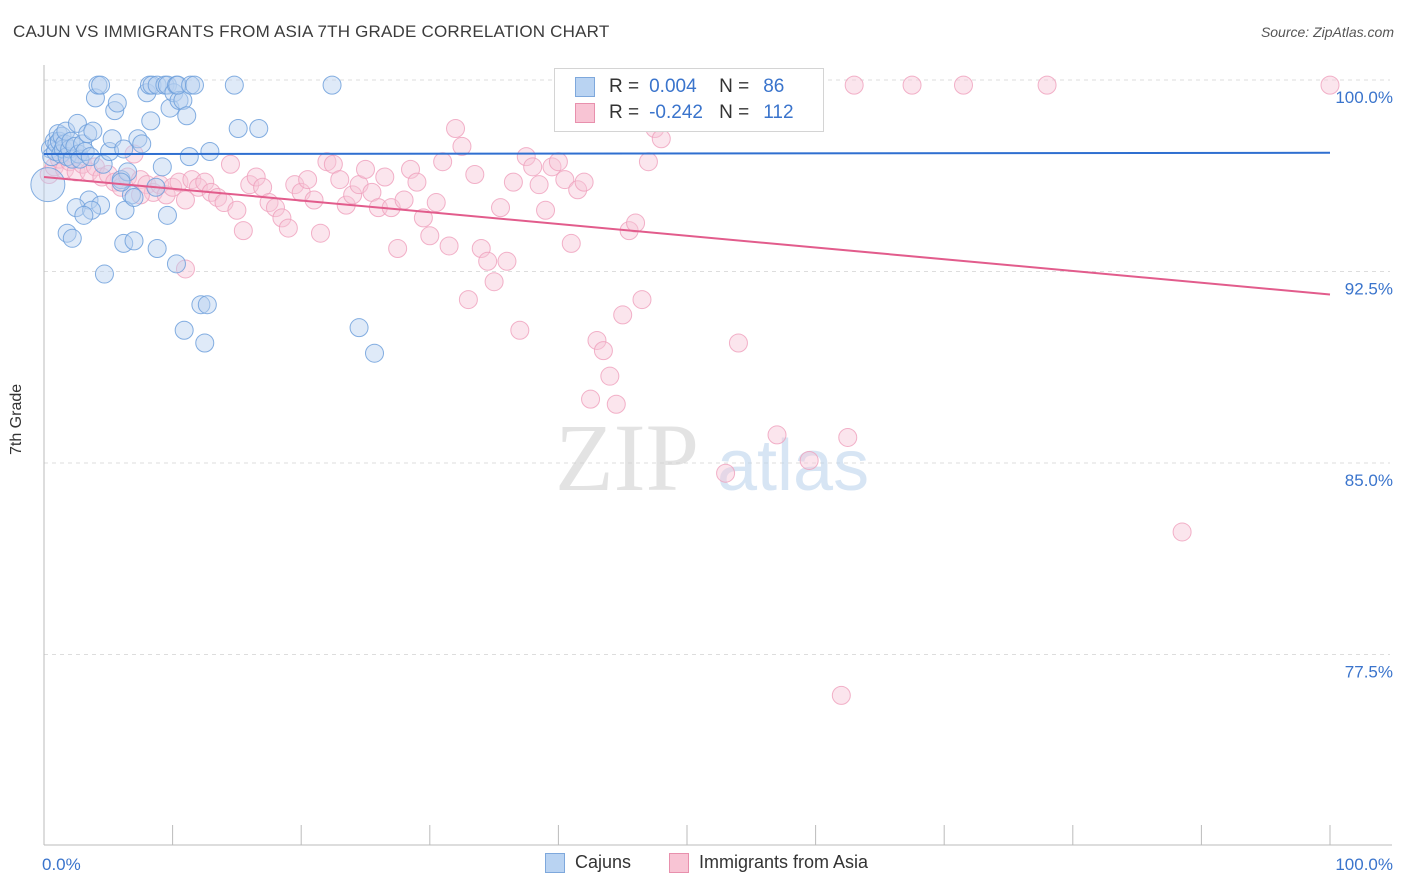 Image resolution: width=1406 pixels, height=892 pixels. Describe the element at coordinates (585, 113) in the screenshot. I see `asia-swatch` at that location.